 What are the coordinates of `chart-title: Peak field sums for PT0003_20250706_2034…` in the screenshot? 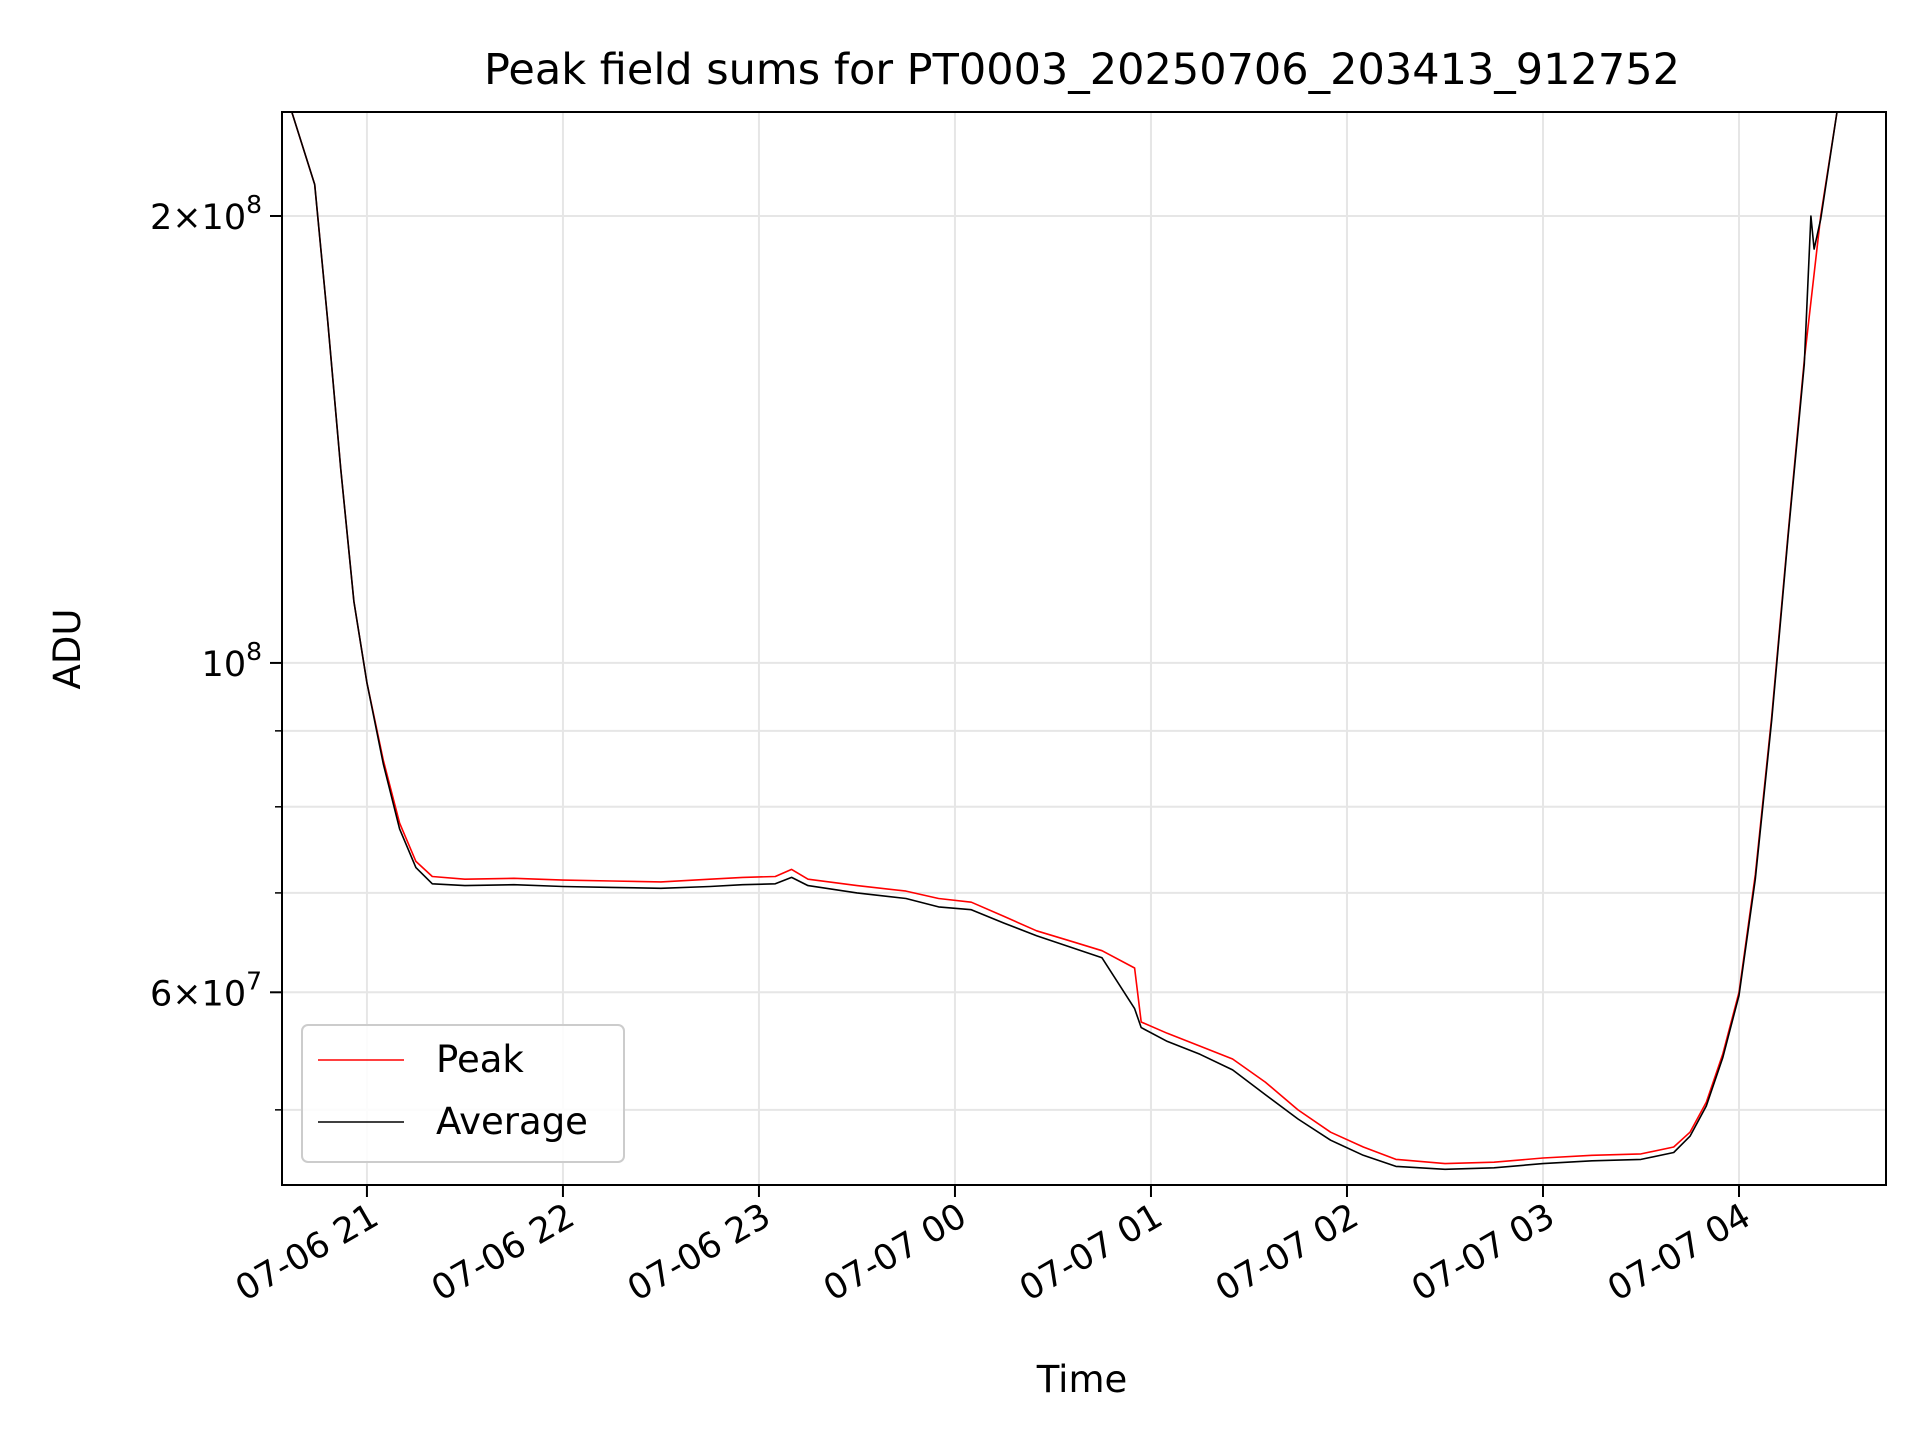 It's located at (1082, 70).